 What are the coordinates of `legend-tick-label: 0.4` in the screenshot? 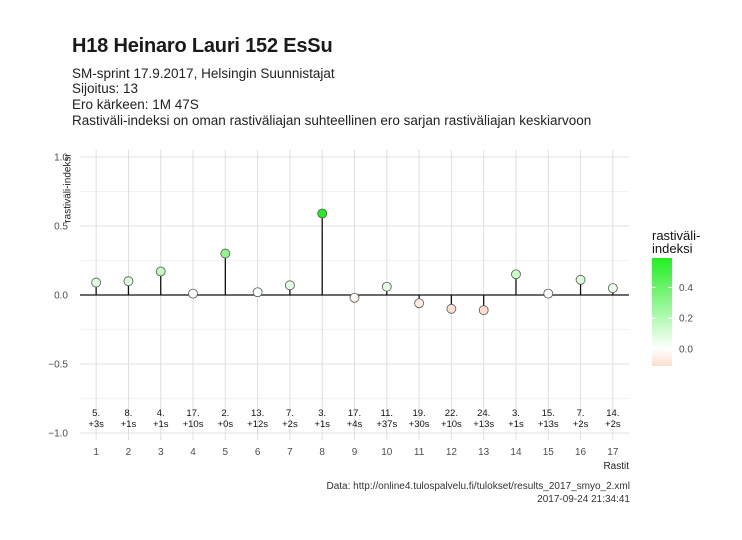 It's located at (686, 288).